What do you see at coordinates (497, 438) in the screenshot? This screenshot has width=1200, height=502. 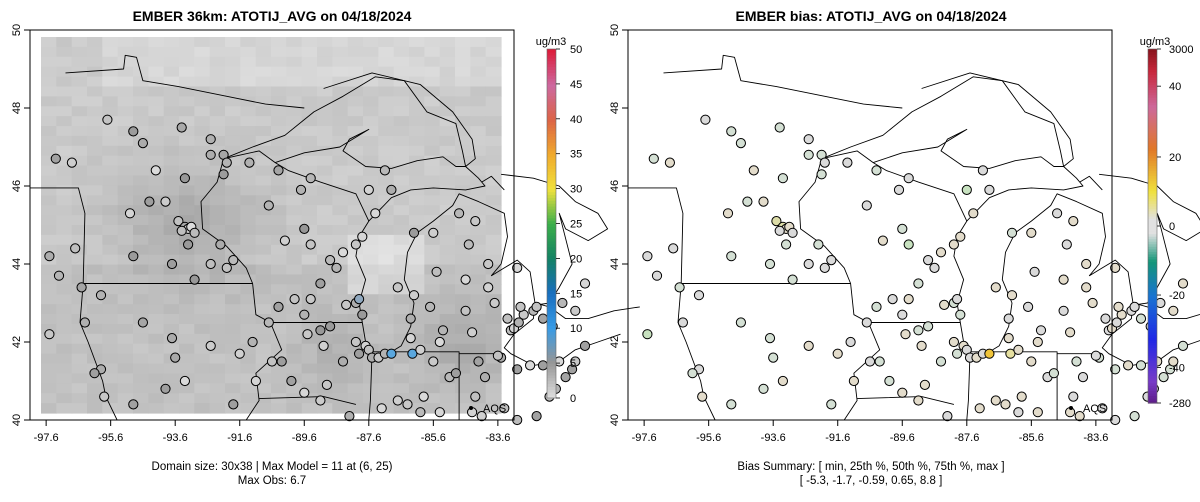 I see `x-tick-label: -83.6` at bounding box center [497, 438].